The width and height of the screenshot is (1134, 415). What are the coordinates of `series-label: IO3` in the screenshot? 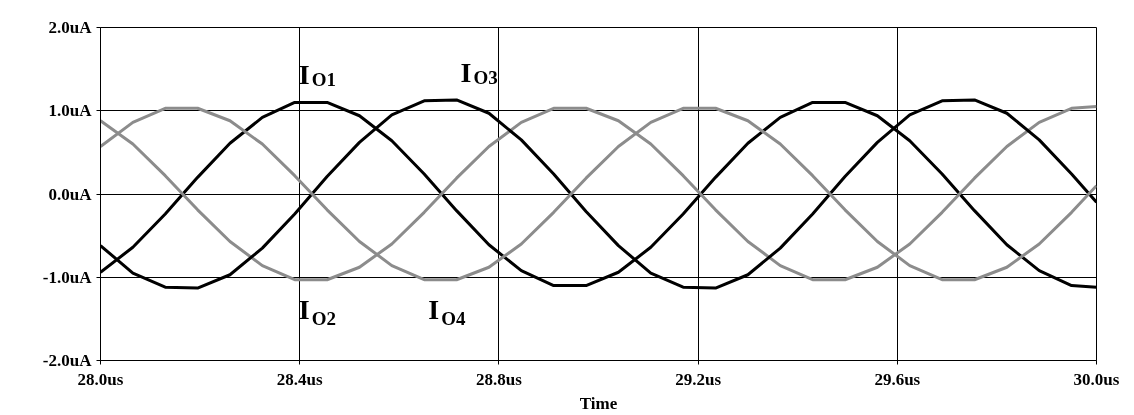 It's located at (479, 72).